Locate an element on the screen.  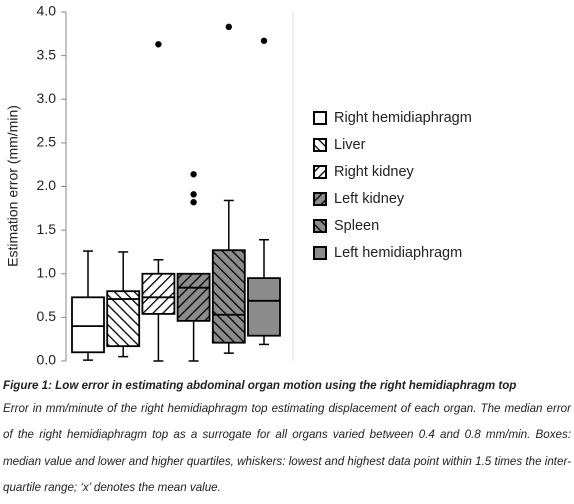
y-axis-title: Estimation error (mm/min) is located at coordinates (13, 186).